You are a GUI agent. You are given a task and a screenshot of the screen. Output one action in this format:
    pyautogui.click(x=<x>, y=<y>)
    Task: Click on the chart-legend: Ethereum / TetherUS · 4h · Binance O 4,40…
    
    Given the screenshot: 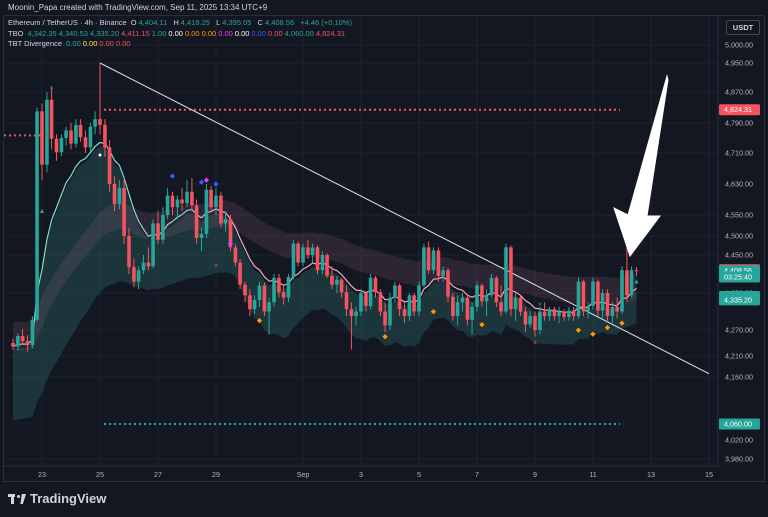 What is the action you would take?
    pyautogui.click(x=181, y=34)
    